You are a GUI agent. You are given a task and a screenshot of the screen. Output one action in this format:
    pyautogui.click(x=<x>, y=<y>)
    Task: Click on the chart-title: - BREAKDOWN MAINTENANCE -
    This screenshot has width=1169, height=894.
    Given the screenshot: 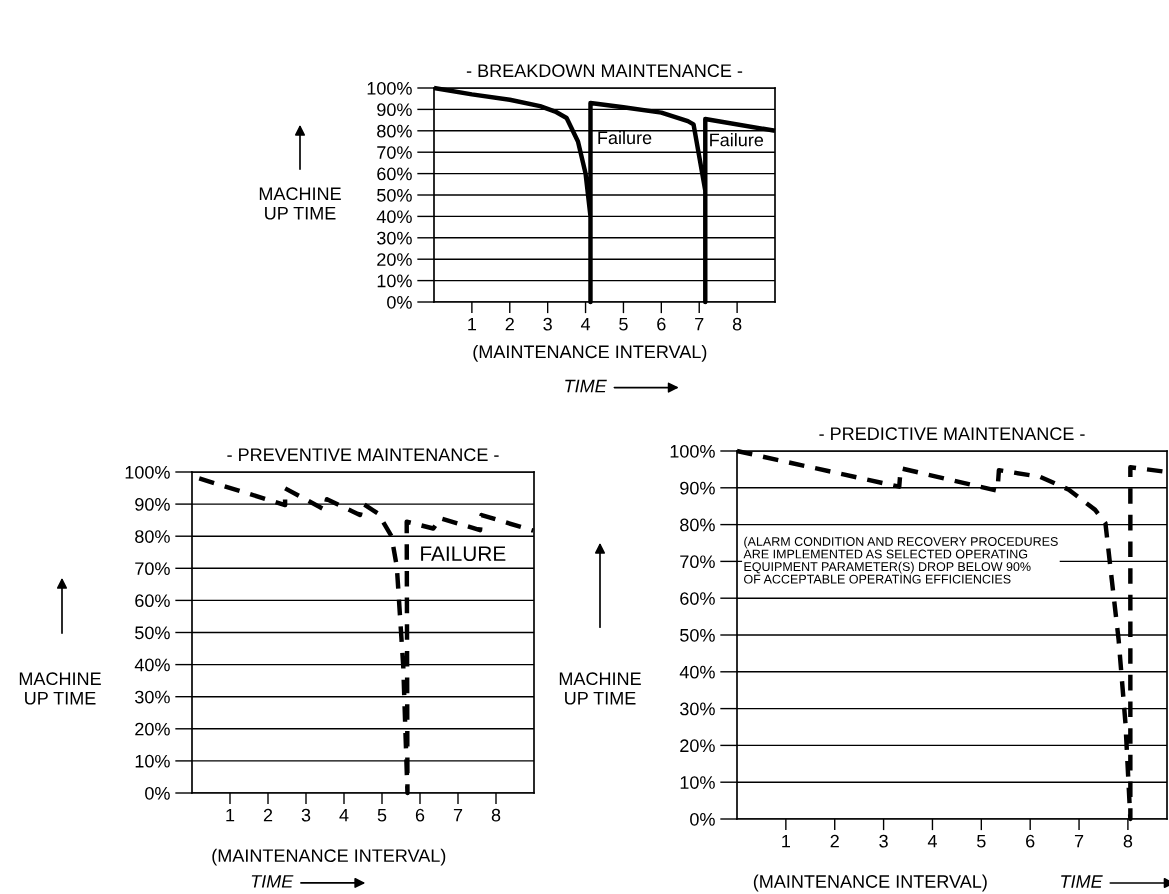 What is the action you would take?
    pyautogui.click(x=604, y=71)
    